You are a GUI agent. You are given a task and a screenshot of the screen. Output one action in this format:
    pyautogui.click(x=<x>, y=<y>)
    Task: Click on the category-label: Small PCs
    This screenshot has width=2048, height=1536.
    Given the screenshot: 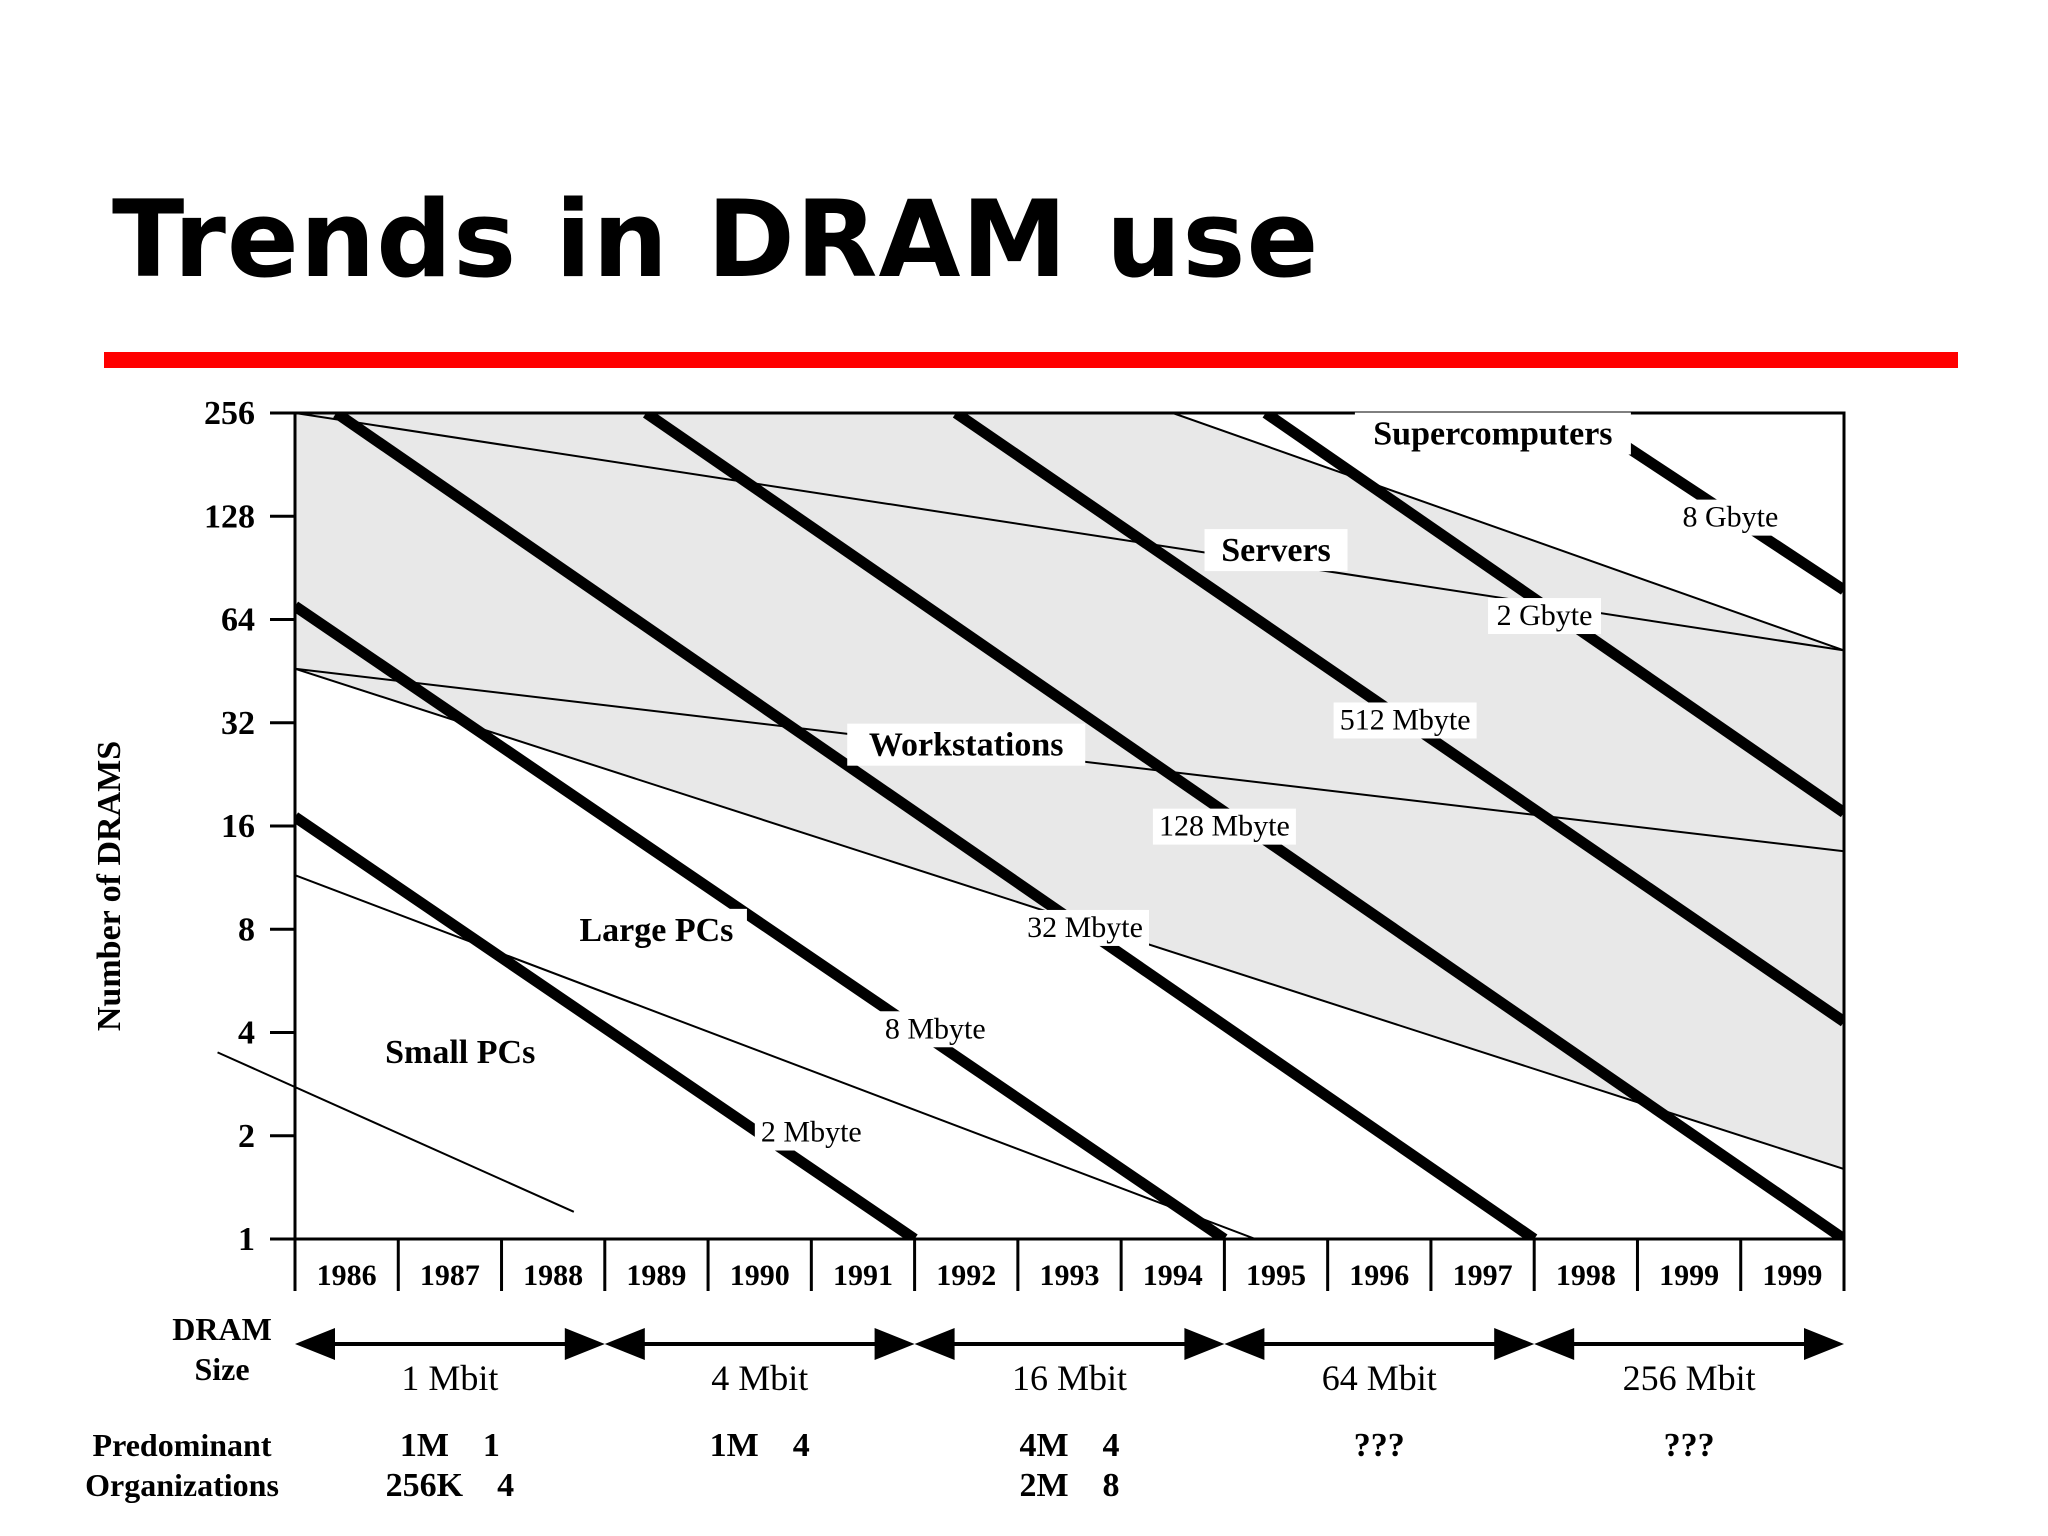 What is the action you would take?
    pyautogui.click(x=460, y=1052)
    